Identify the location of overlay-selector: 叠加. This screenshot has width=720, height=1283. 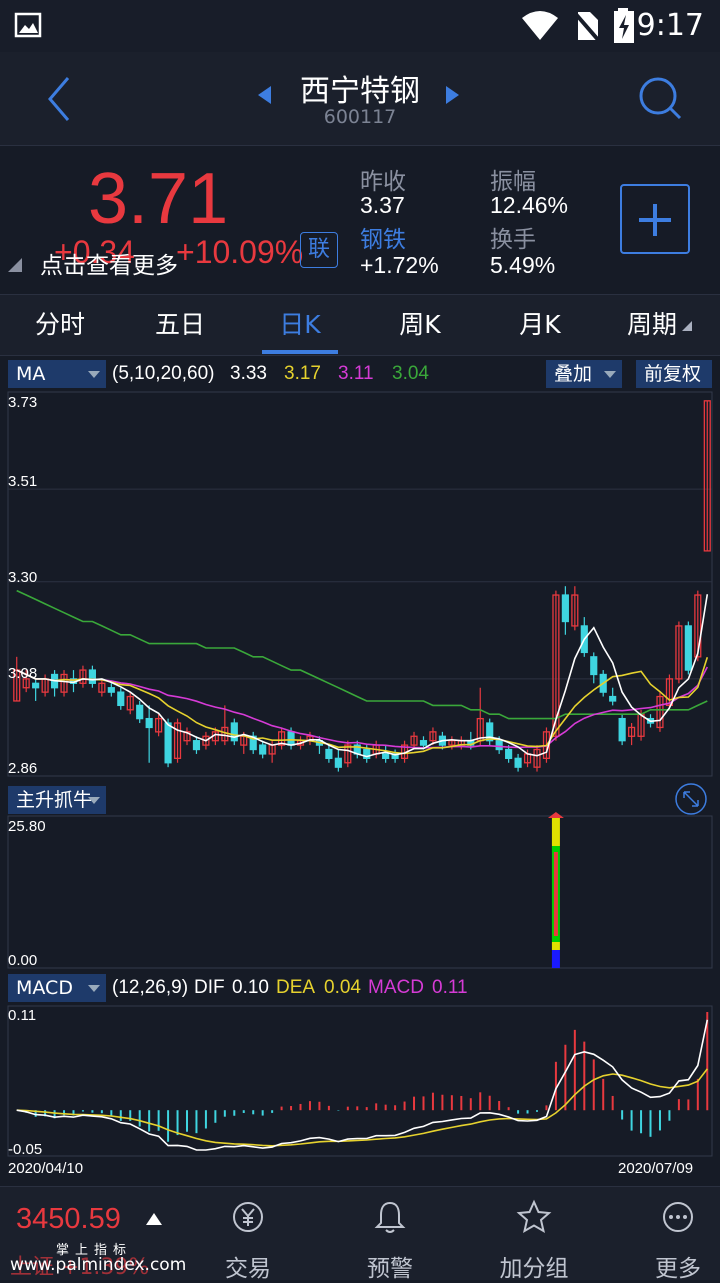
(584, 374).